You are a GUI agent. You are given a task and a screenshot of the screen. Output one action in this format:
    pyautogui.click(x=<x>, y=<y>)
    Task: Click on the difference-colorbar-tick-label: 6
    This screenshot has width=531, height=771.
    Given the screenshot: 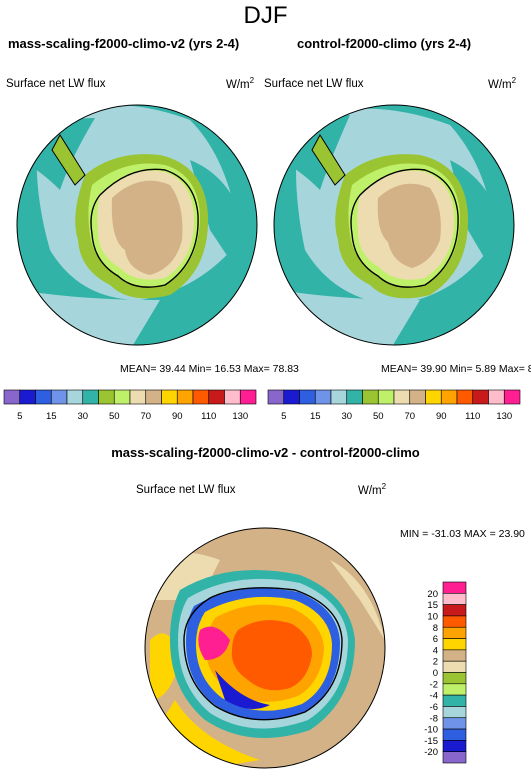 What is the action you would take?
    pyautogui.click(x=435, y=639)
    